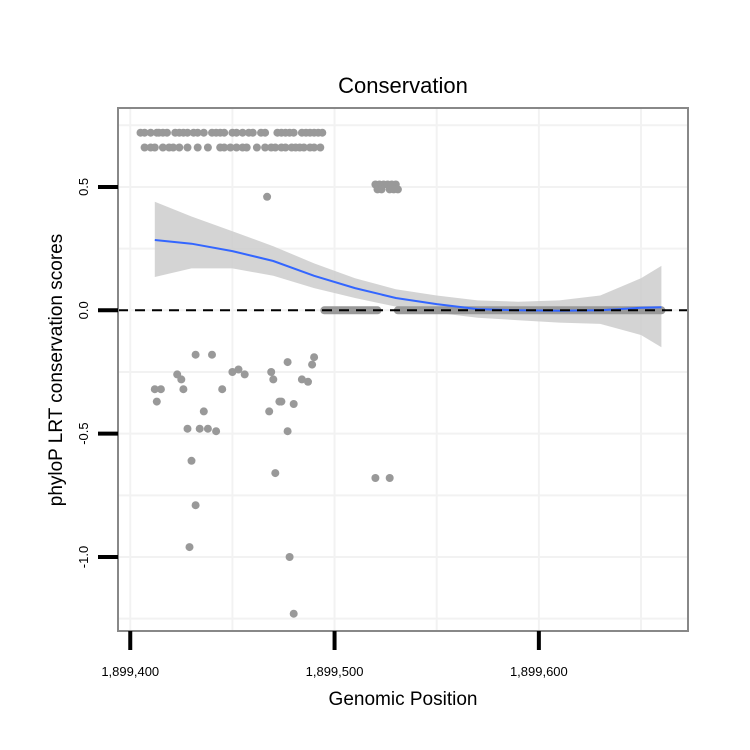 This screenshot has height=750, width=750. I want to click on x-tick-label: 1,899,600, so click(539, 671).